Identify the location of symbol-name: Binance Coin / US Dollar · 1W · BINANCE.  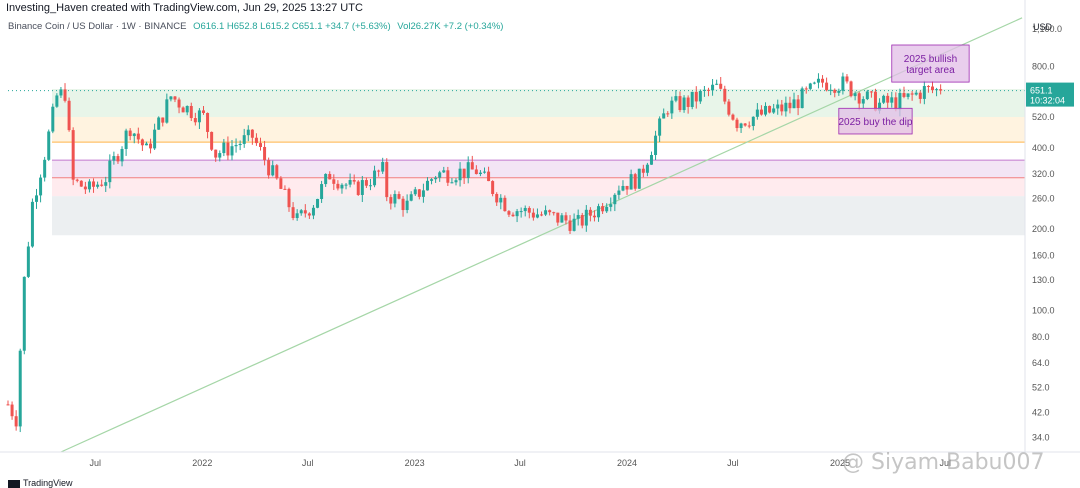
(97, 26).